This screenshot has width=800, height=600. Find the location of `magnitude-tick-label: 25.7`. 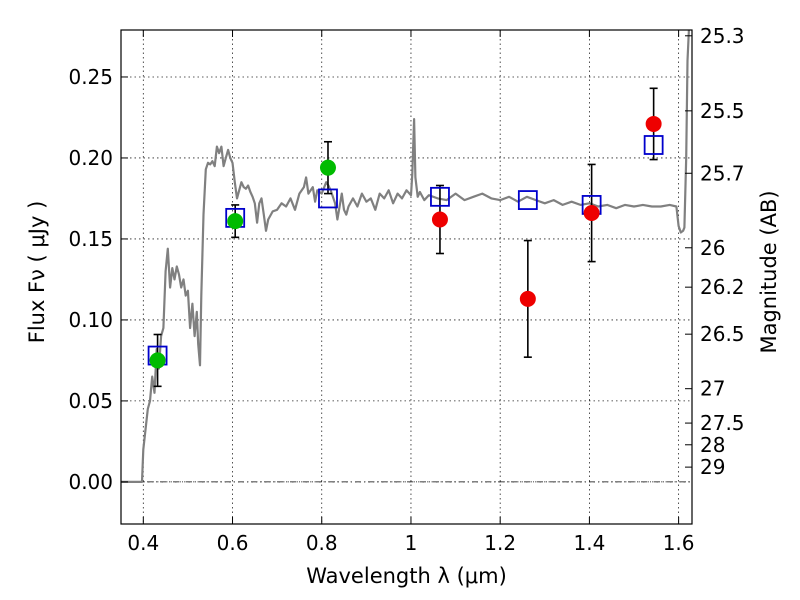

magnitude-tick-label: 25.7 is located at coordinates (722, 173).